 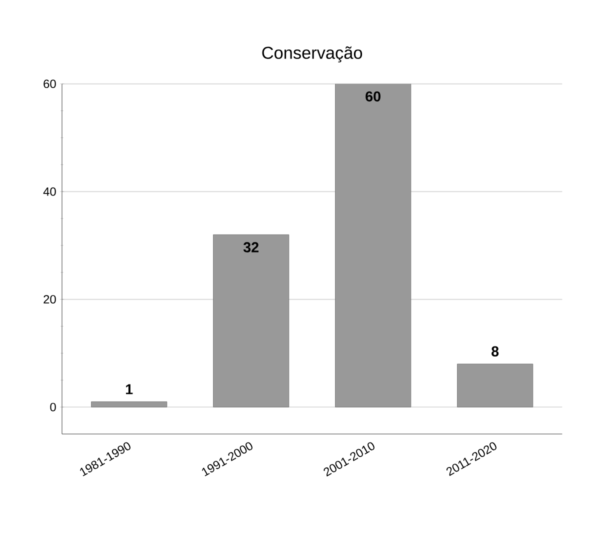 I want to click on y-tick-label: 20, so click(x=50, y=299).